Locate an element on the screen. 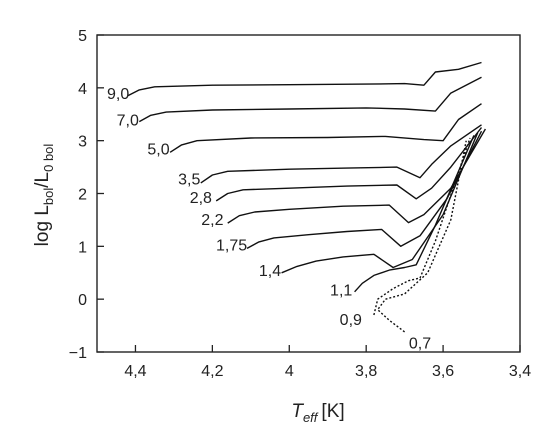 This screenshot has height=447, width=560. mass-label: 7,0 is located at coordinates (128, 121).